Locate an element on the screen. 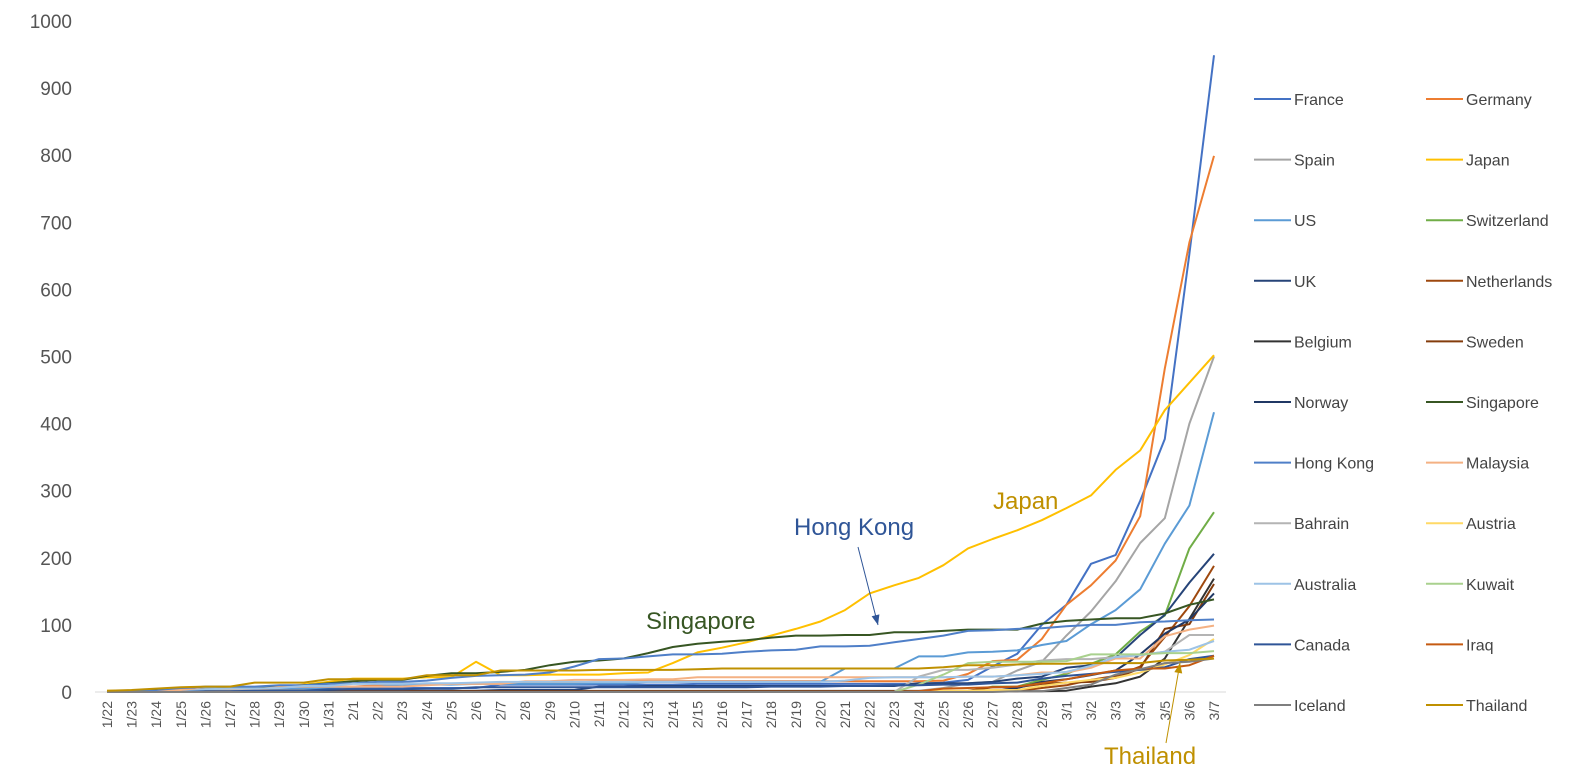 The height and width of the screenshot is (778, 1584). annotation-hong-kong: Hong Kong is located at coordinates (854, 570).